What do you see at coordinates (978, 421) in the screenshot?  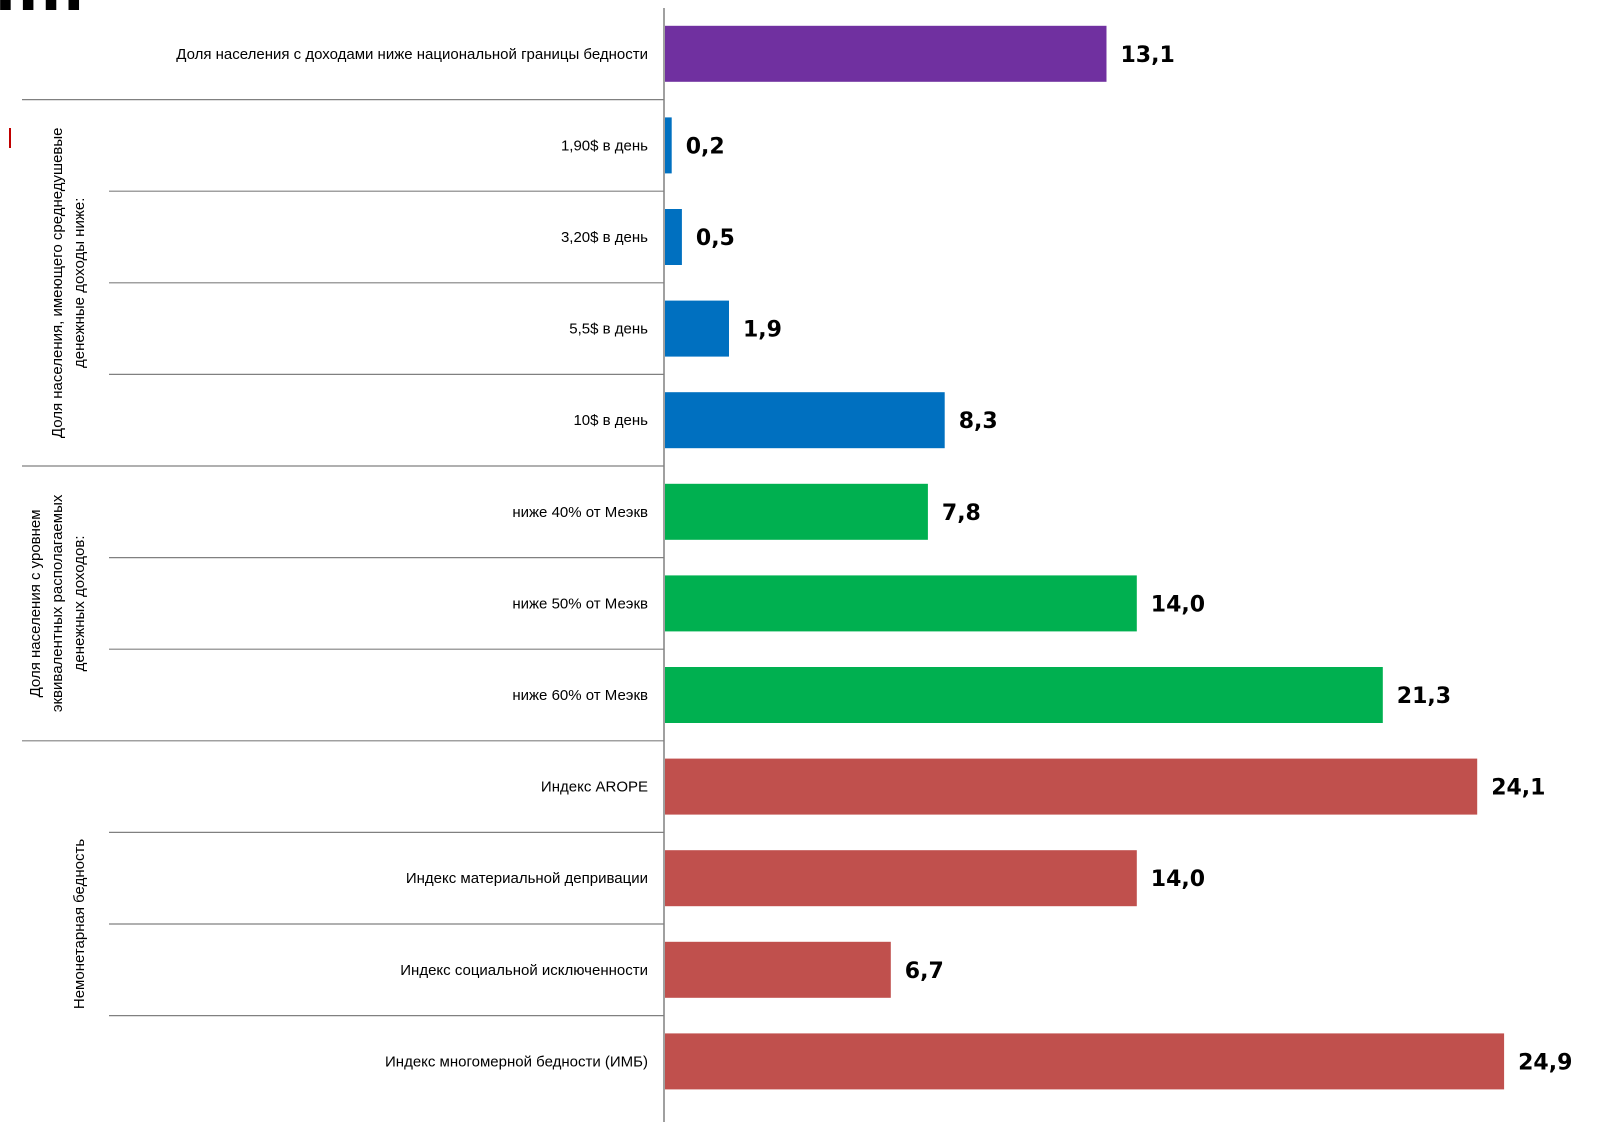 I see `value-label-4: 8,3` at bounding box center [978, 421].